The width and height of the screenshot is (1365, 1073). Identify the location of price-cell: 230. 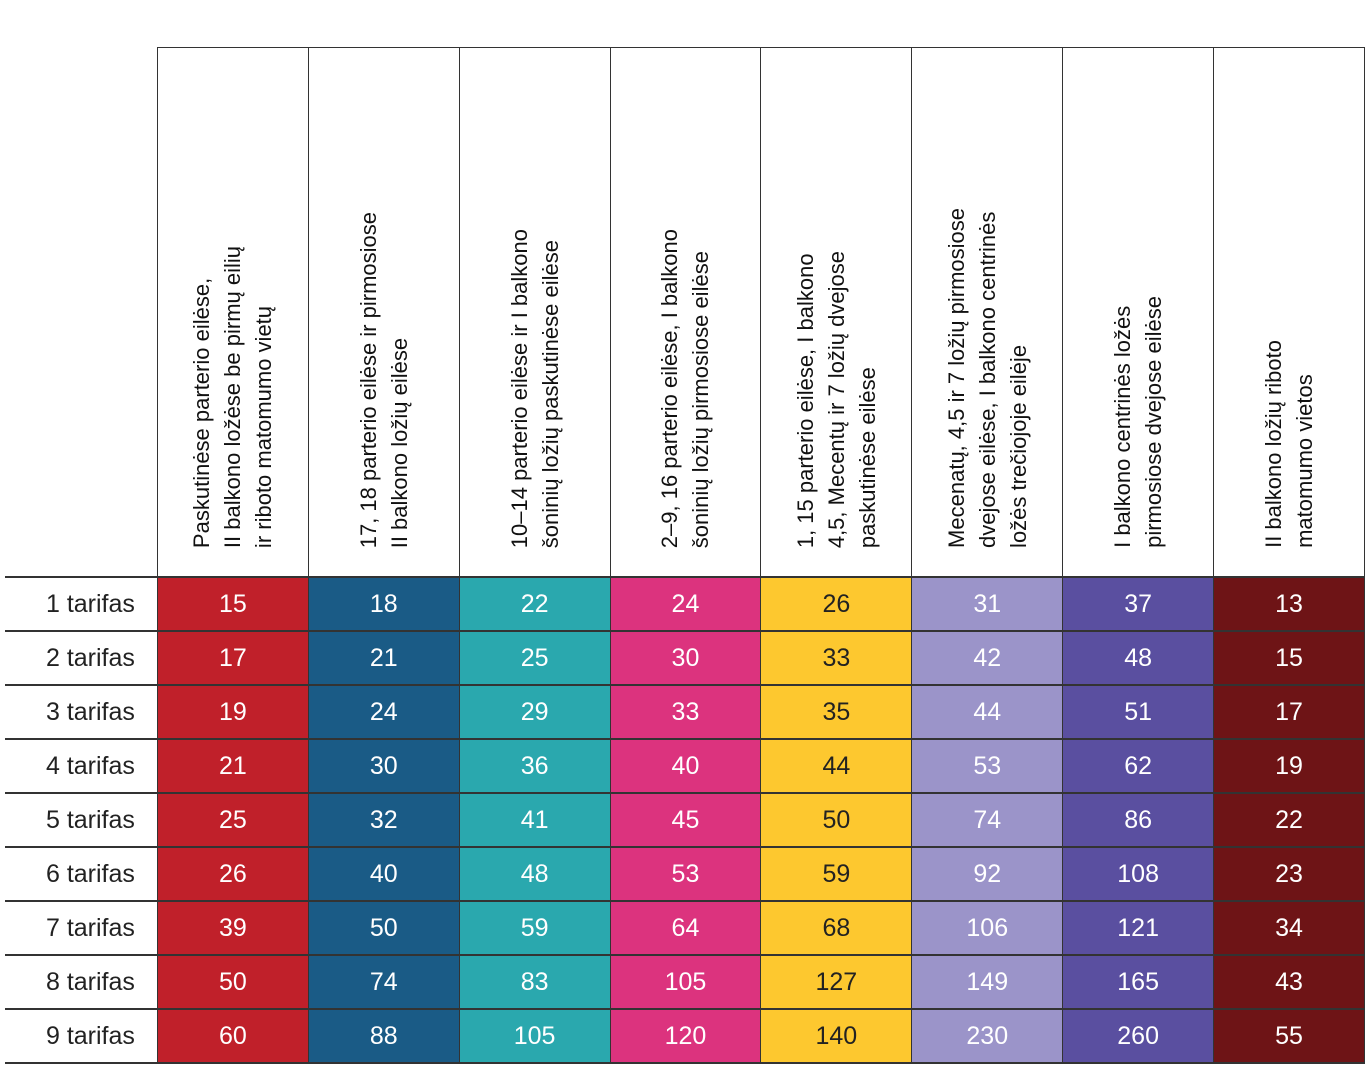
(987, 1036).